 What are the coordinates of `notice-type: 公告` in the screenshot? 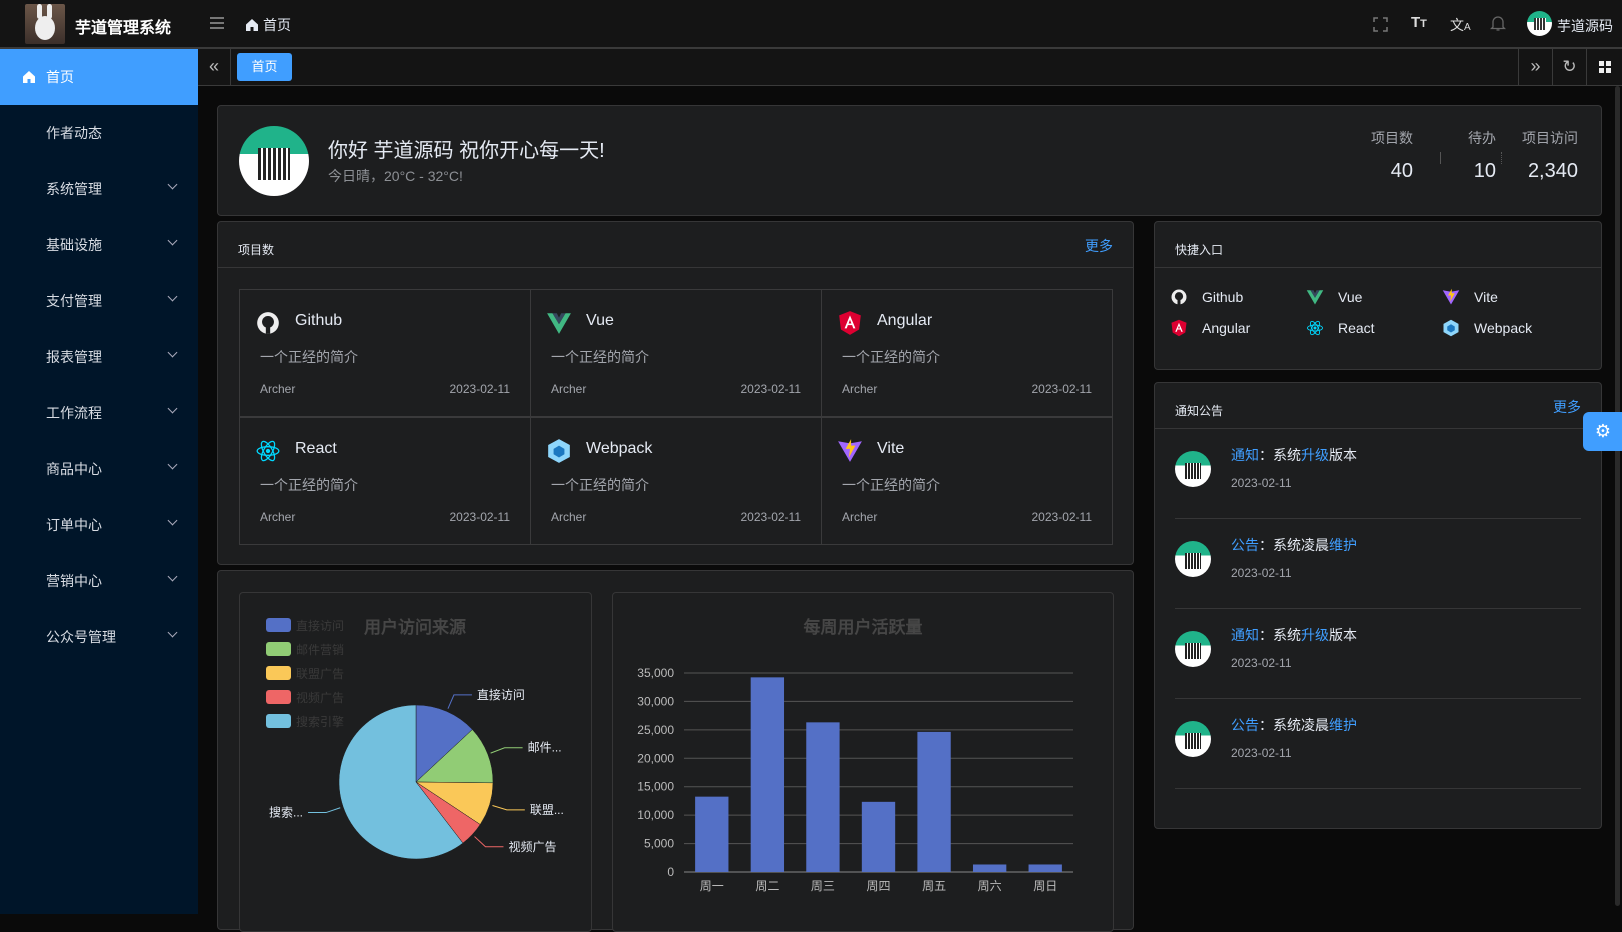 It's located at (1245, 725).